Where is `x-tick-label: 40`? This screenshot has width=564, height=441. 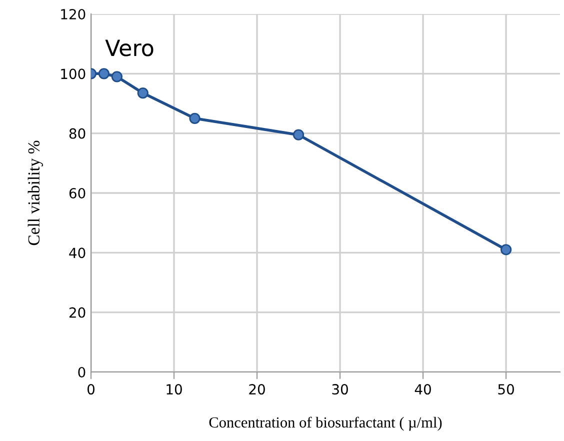
x-tick-label: 40 is located at coordinates (422, 389).